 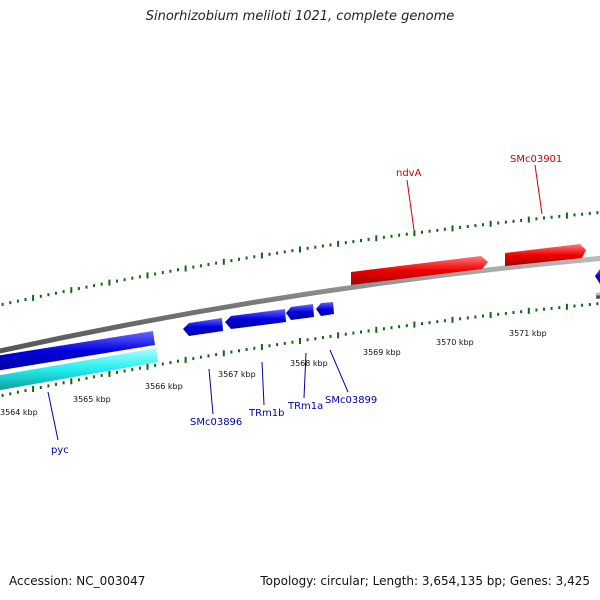 I want to click on gene-label-TRm1b: TRm1b, so click(x=266, y=413).